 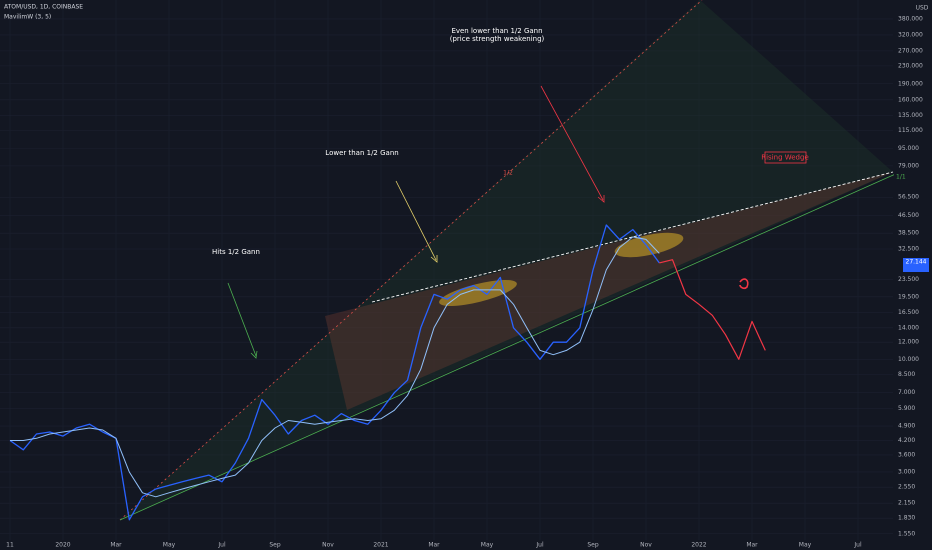 I want to click on y-tick-label: 3.000, so click(x=906, y=471).